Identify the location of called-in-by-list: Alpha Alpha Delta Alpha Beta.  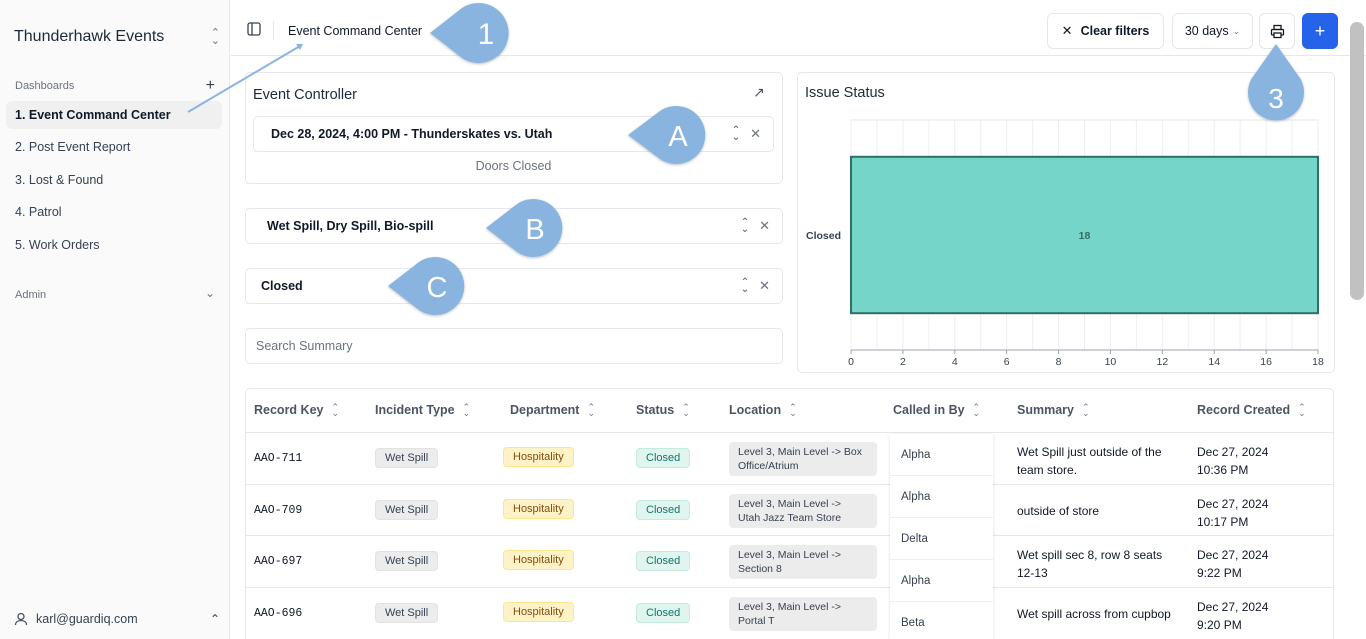
(941, 536).